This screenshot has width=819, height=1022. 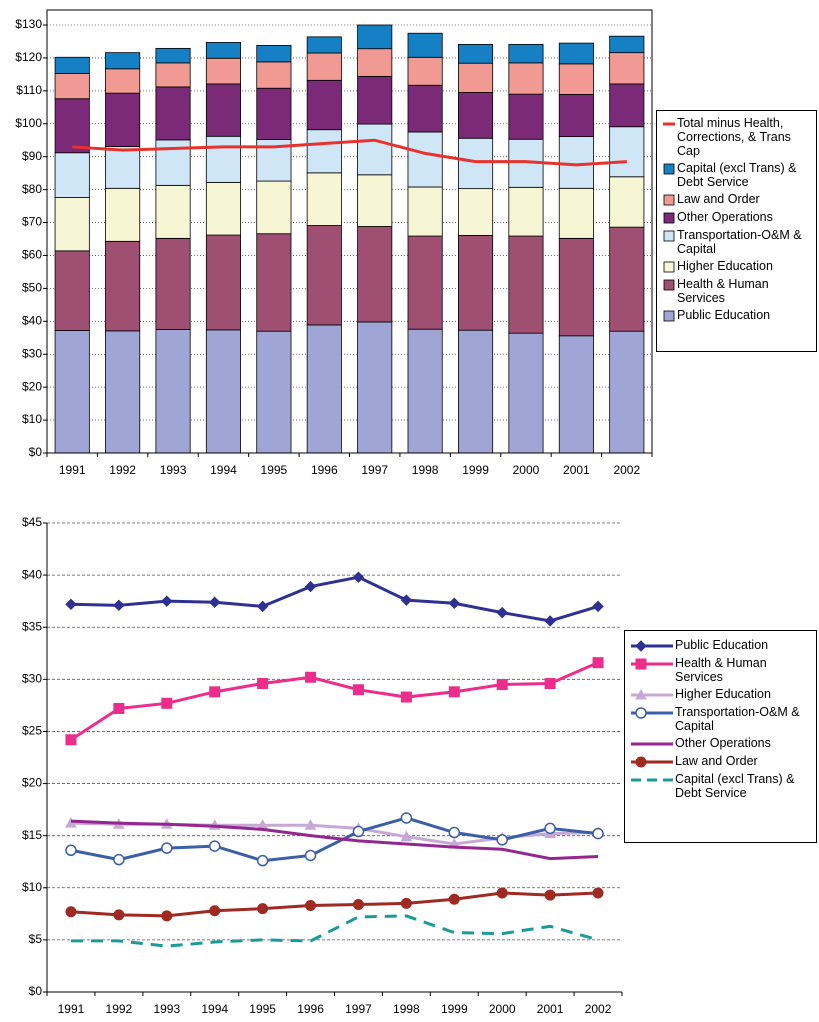 What do you see at coordinates (32, 731) in the screenshot?
I see `y-tick-label: $25` at bounding box center [32, 731].